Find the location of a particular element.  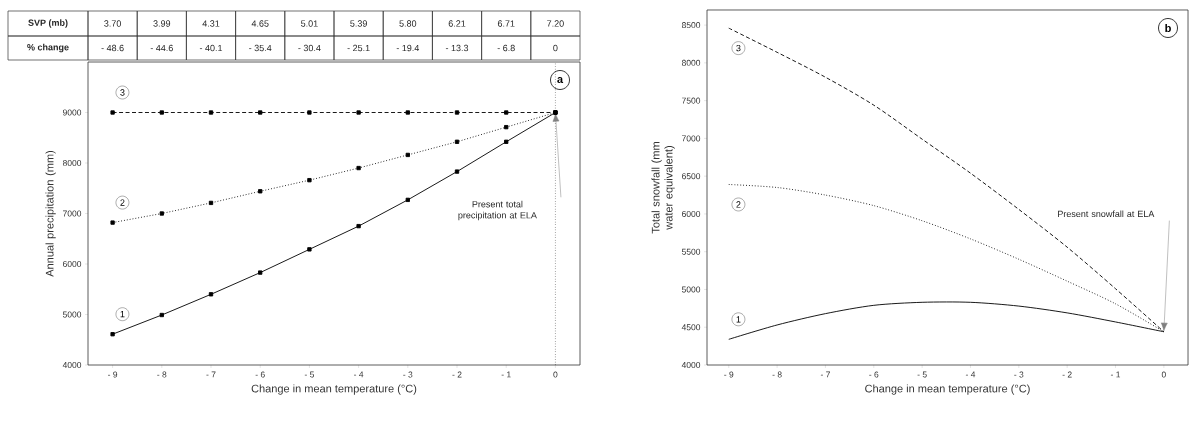

annotation: b is located at coordinates (1168, 28).